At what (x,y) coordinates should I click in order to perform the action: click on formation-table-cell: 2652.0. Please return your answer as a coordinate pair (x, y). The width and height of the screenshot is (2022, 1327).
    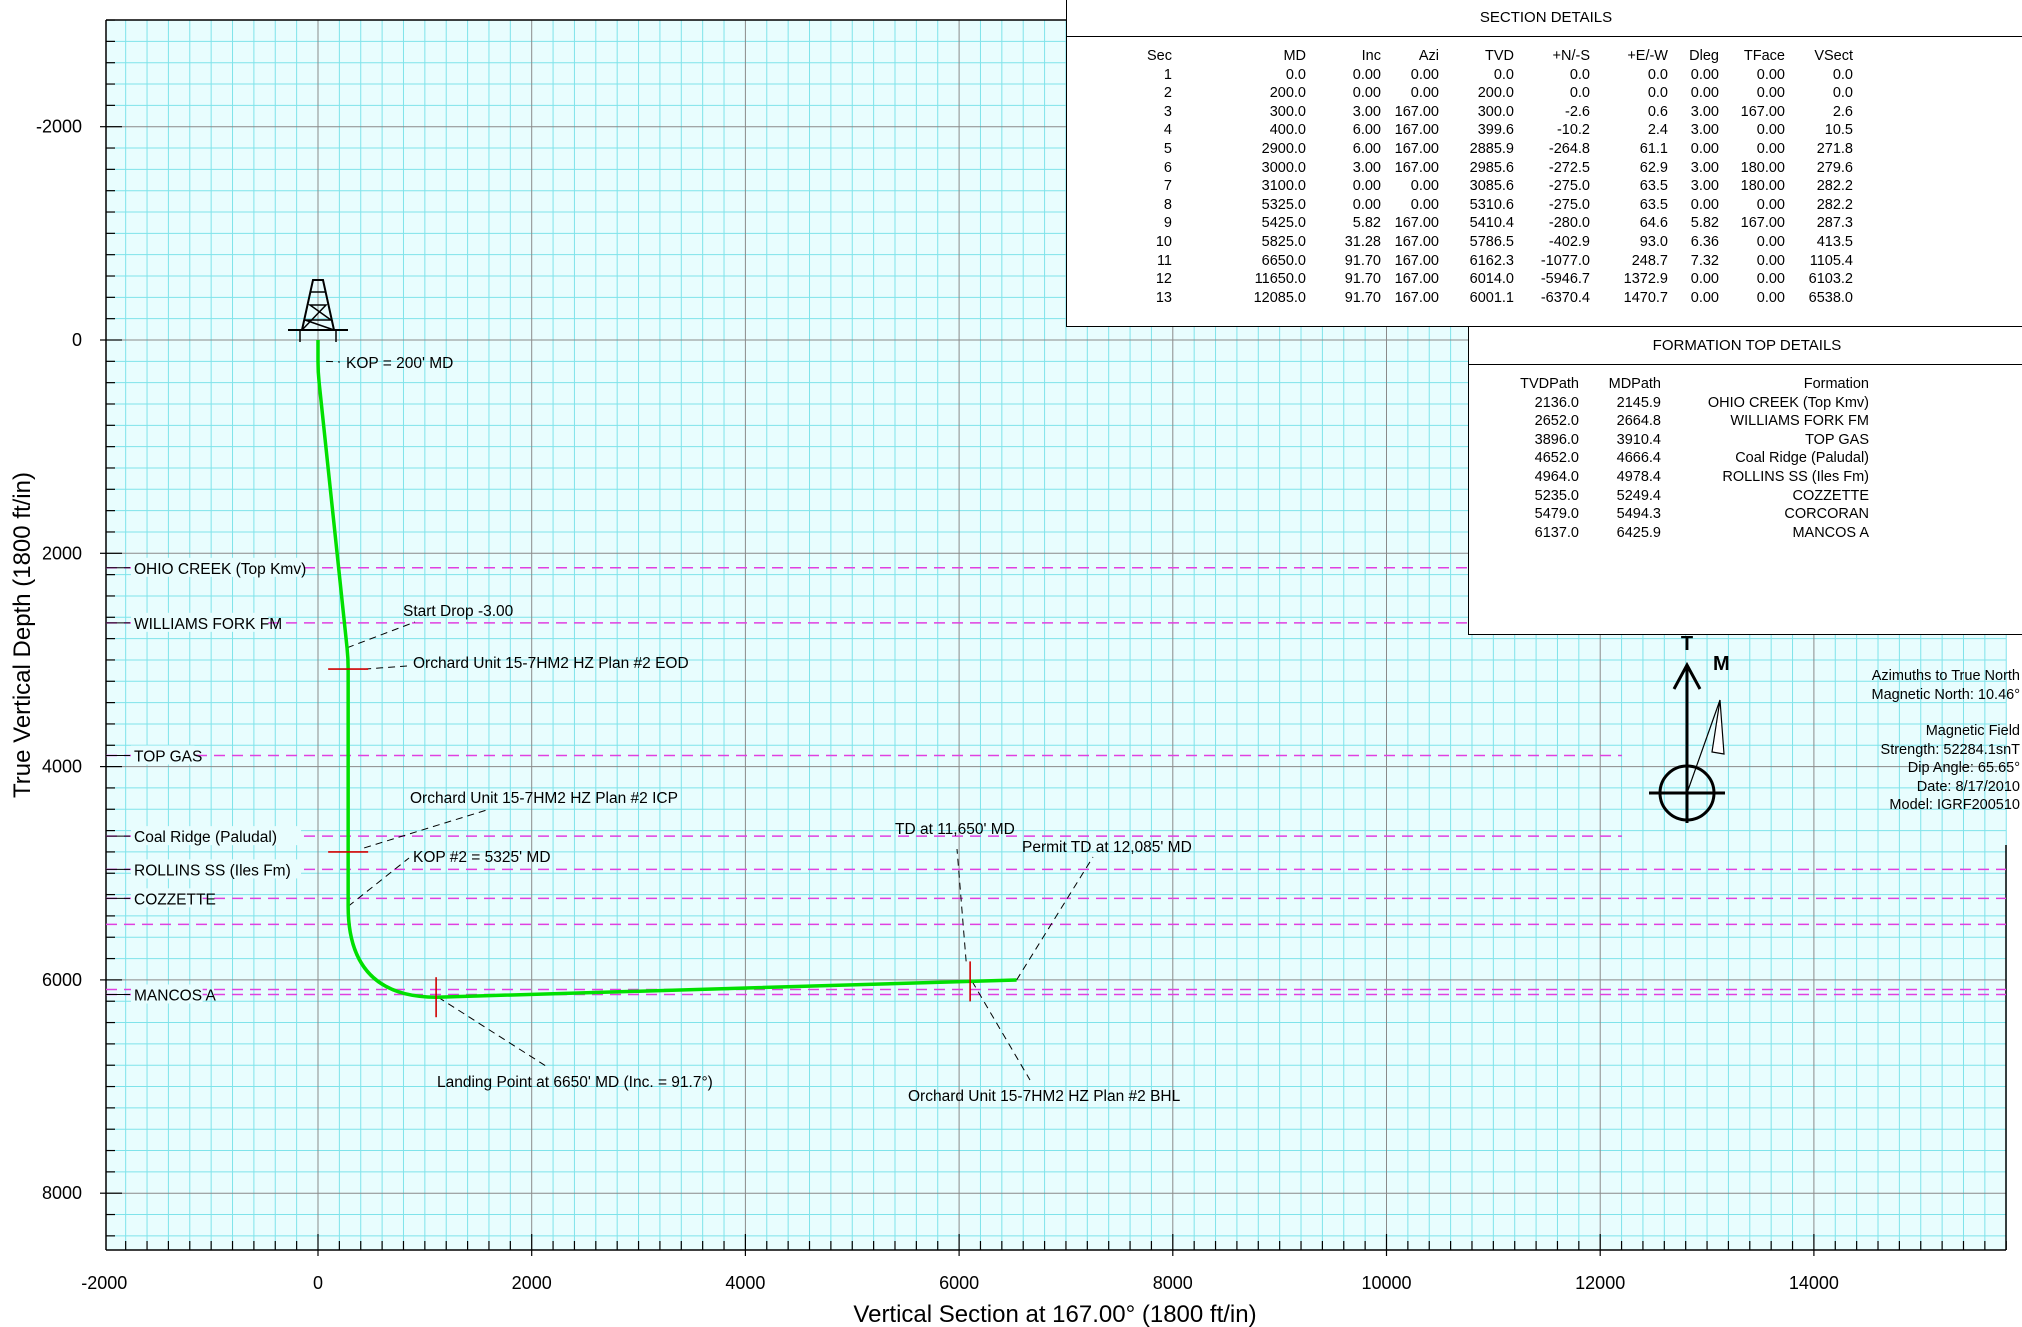
    Looking at the image, I should click on (1556, 421).